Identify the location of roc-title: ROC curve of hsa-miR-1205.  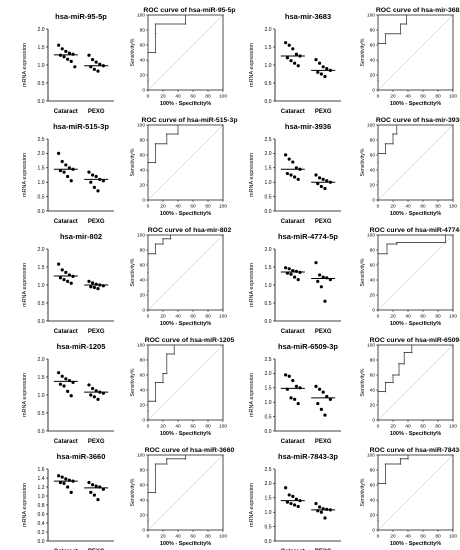
(190, 340).